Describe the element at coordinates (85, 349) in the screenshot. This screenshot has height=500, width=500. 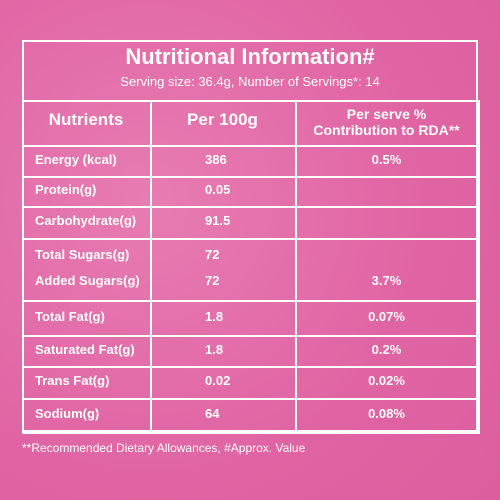
I see `nutrient-name: Saturated Fat(g)` at that location.